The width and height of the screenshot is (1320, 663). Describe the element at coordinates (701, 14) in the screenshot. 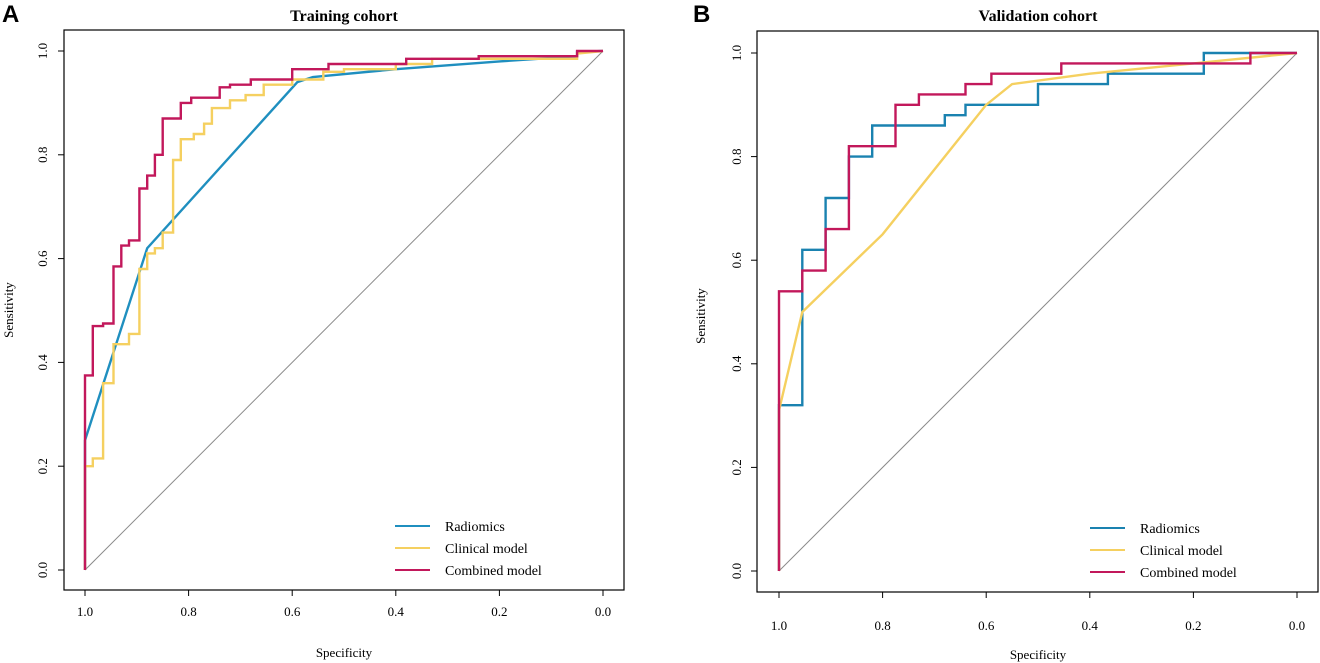

I see `panel-label-b: B` at that location.